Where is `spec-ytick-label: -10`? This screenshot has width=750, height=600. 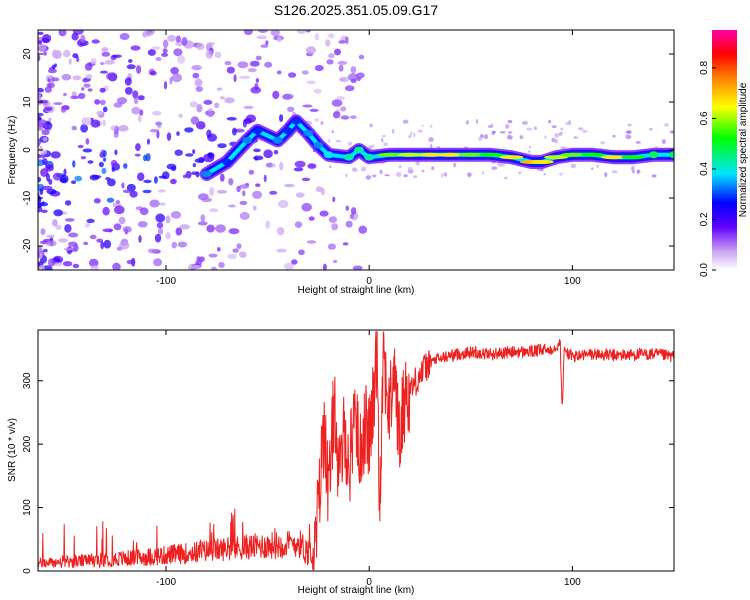 spec-ytick-label: -10 is located at coordinates (27, 197).